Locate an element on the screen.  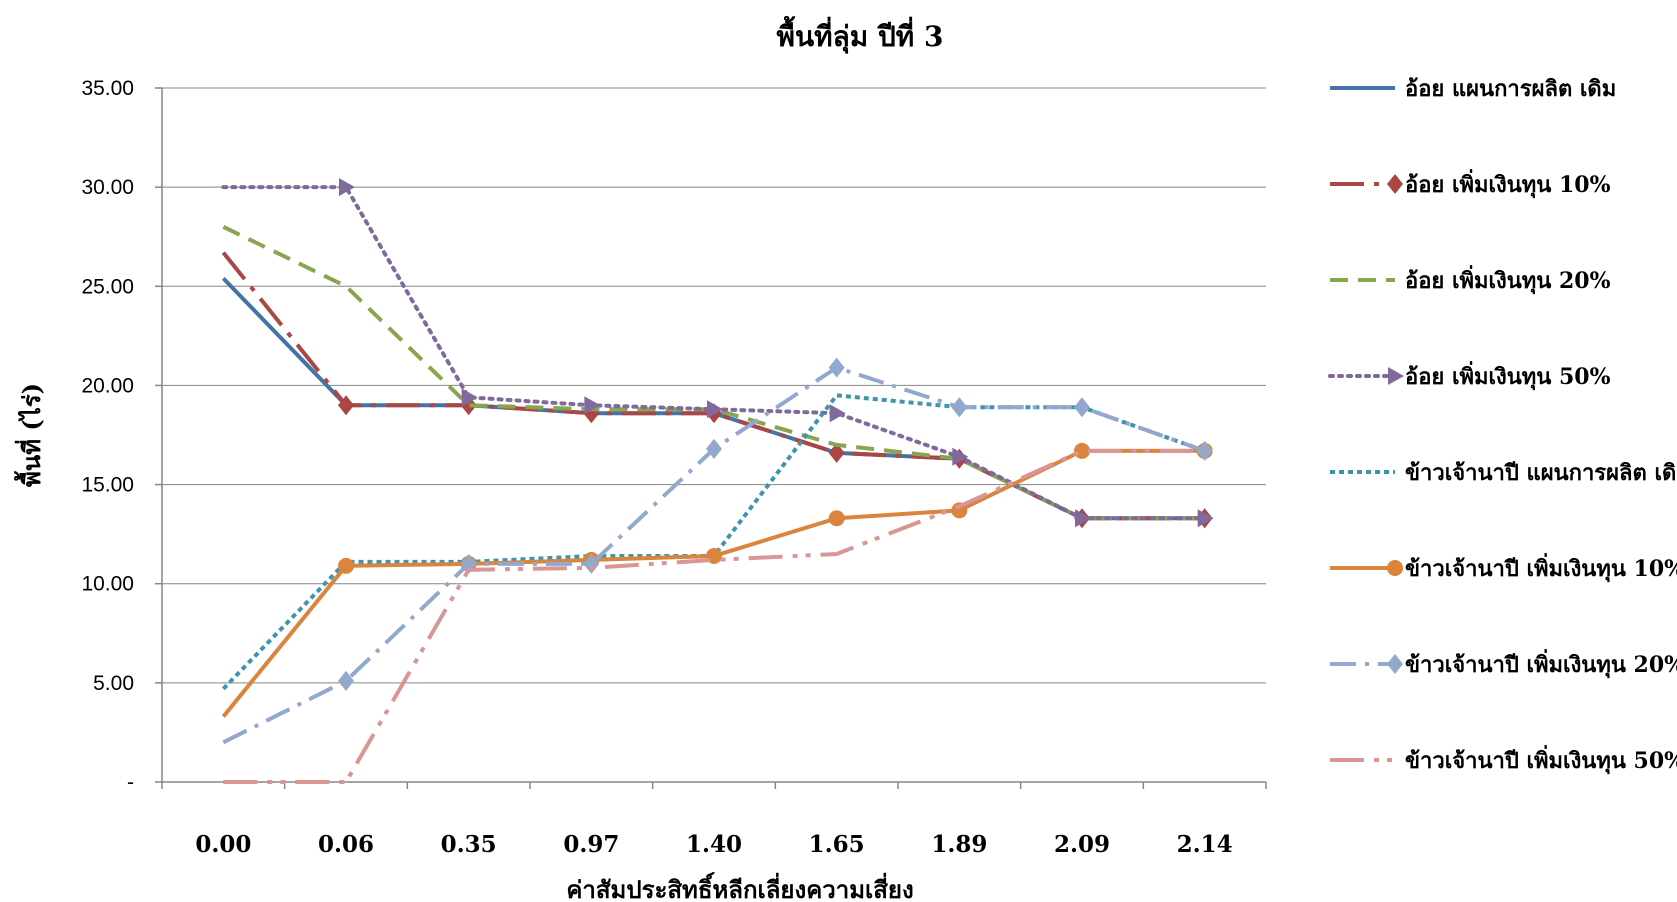
y-tick-labels: - 5.00 10.00 15.00 20.00 25.00 30.00 35.00 is located at coordinates (107, 435).